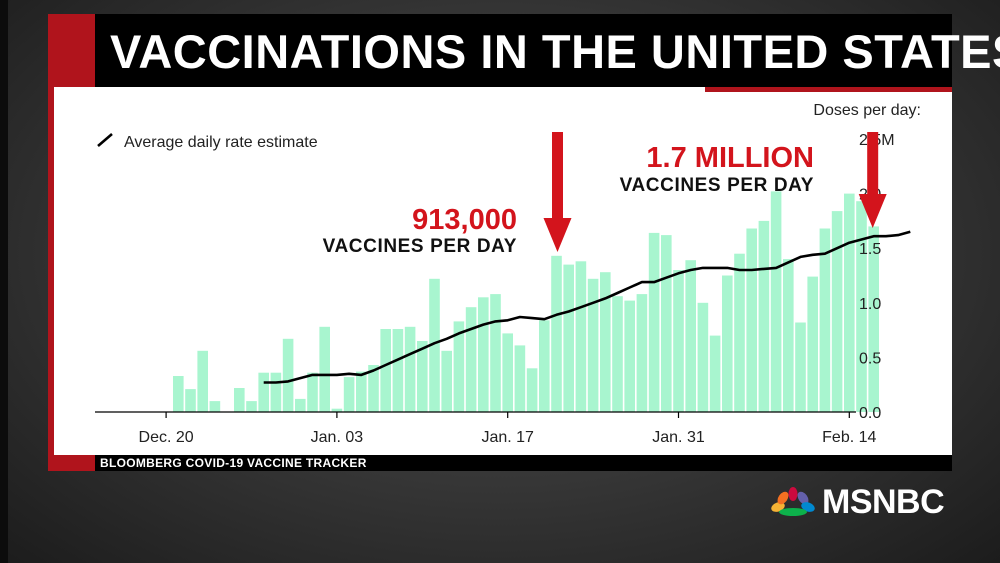  Describe the element at coordinates (870, 304) in the screenshot. I see `y-tick-label: 1.0` at that location.